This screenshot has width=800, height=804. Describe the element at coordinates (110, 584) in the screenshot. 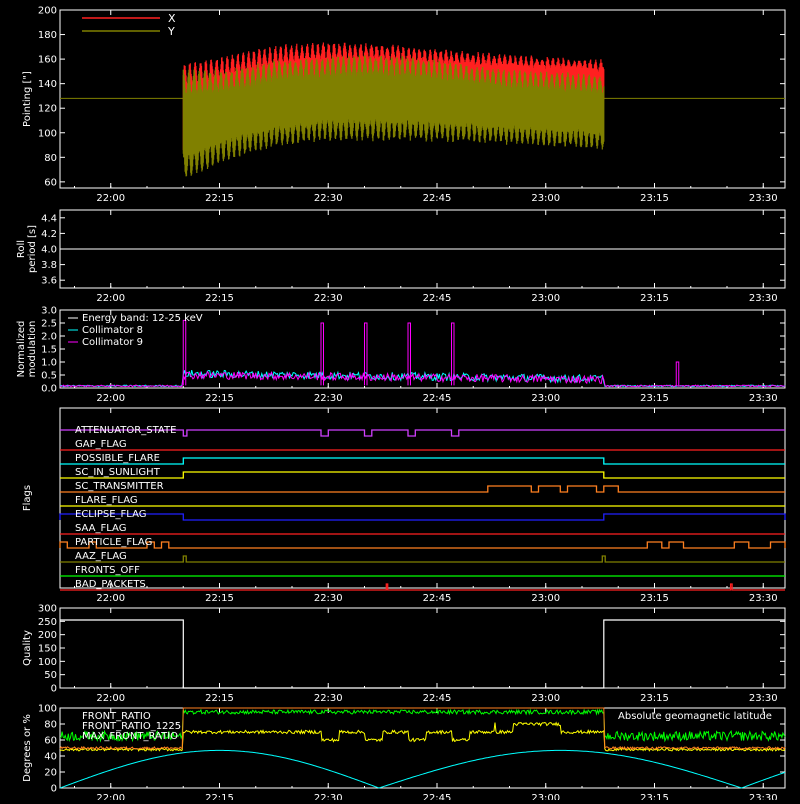

I see `flag-label-bad-packets: BAD_PACKETS` at that location.